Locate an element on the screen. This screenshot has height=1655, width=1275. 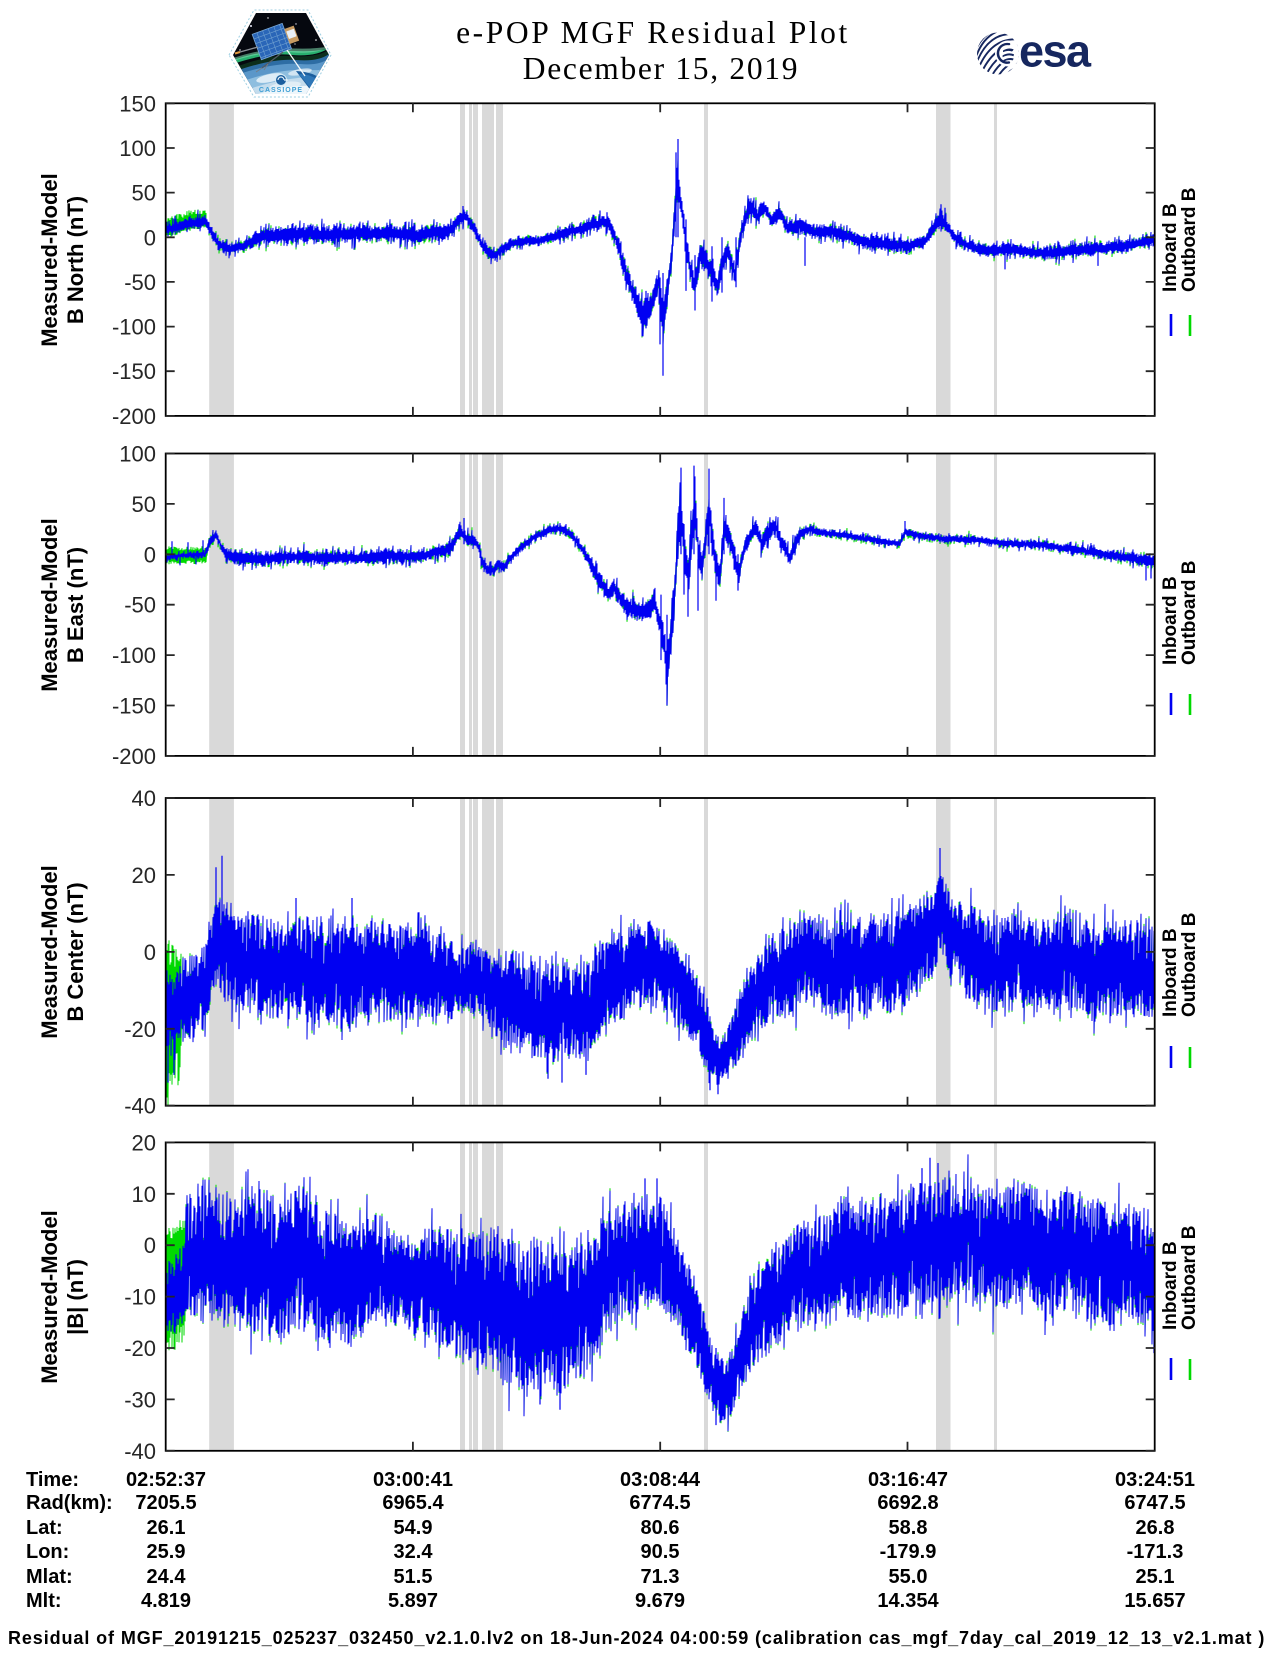
svg-text: Lat: is located at coordinates (44, 1528).